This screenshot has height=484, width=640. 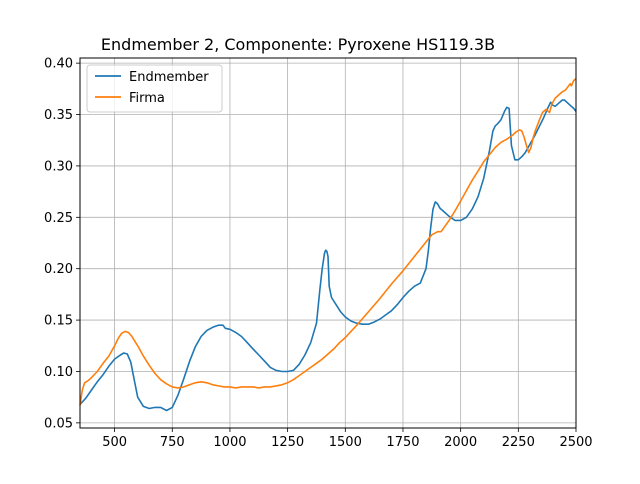 What do you see at coordinates (114, 442) in the screenshot?
I see `x-tick-label: 500` at bounding box center [114, 442].